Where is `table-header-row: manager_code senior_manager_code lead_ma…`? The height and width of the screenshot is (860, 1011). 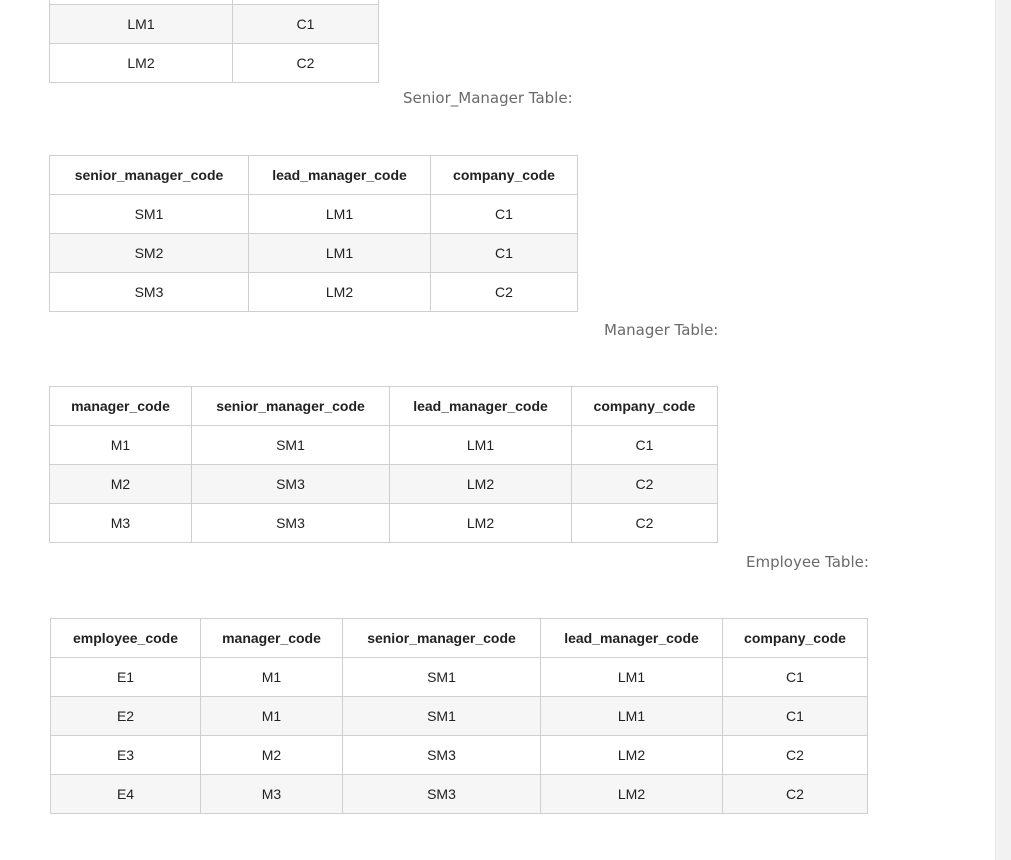
table-header-row: manager_code senior_manager_code lead_ma… is located at coordinates (383, 406).